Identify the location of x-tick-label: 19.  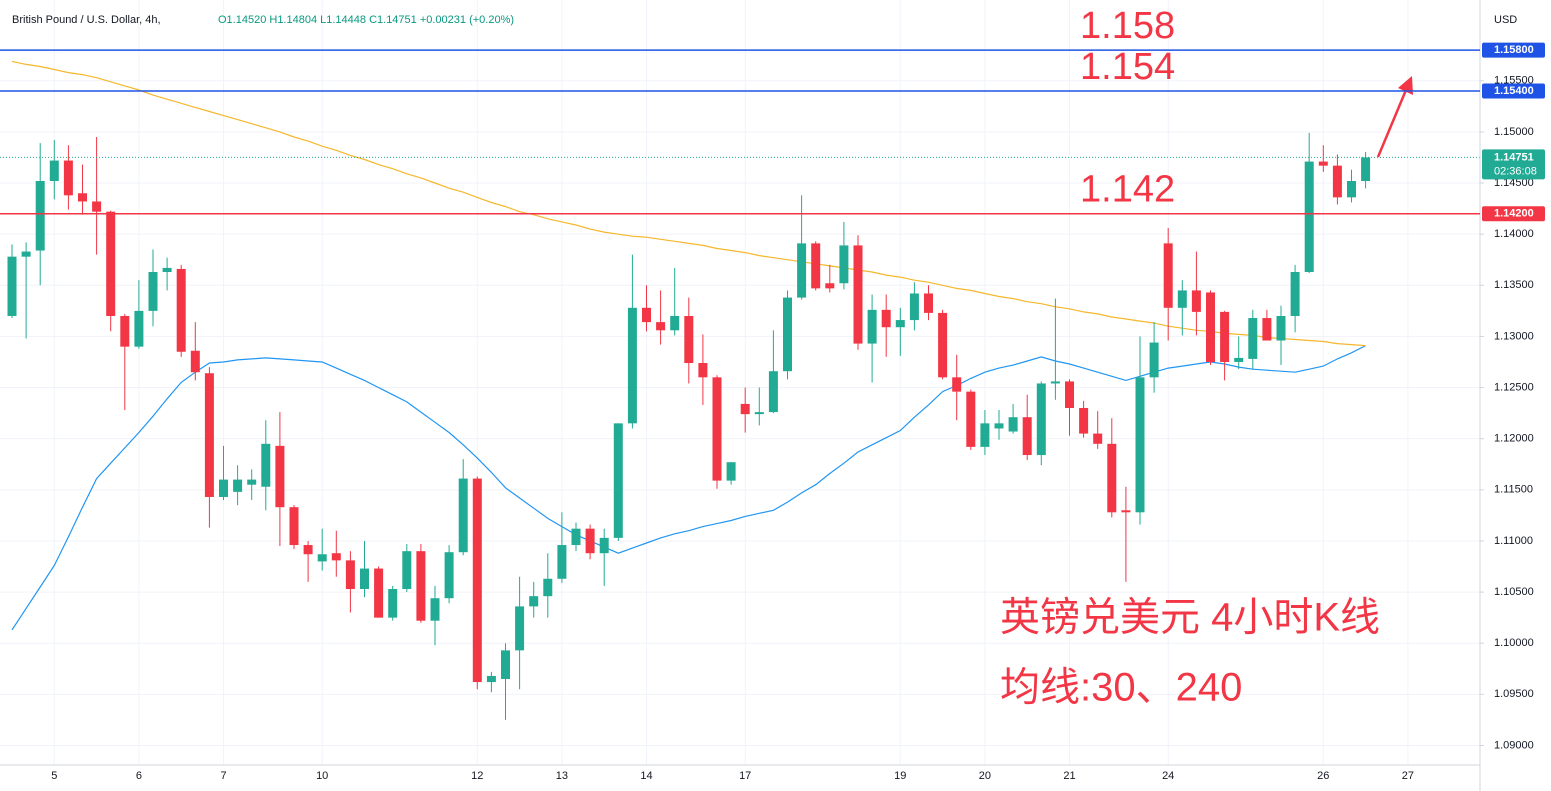
(900, 776).